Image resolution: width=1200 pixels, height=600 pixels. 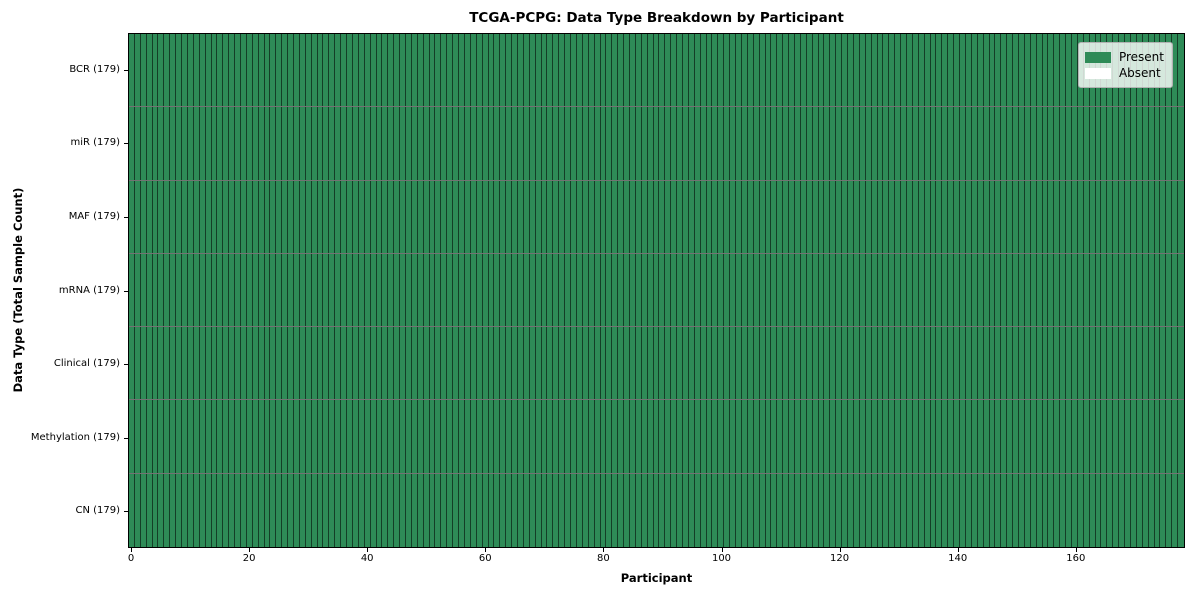 What do you see at coordinates (1097, 73) in the screenshot?
I see `legend-swatch-icon` at bounding box center [1097, 73].